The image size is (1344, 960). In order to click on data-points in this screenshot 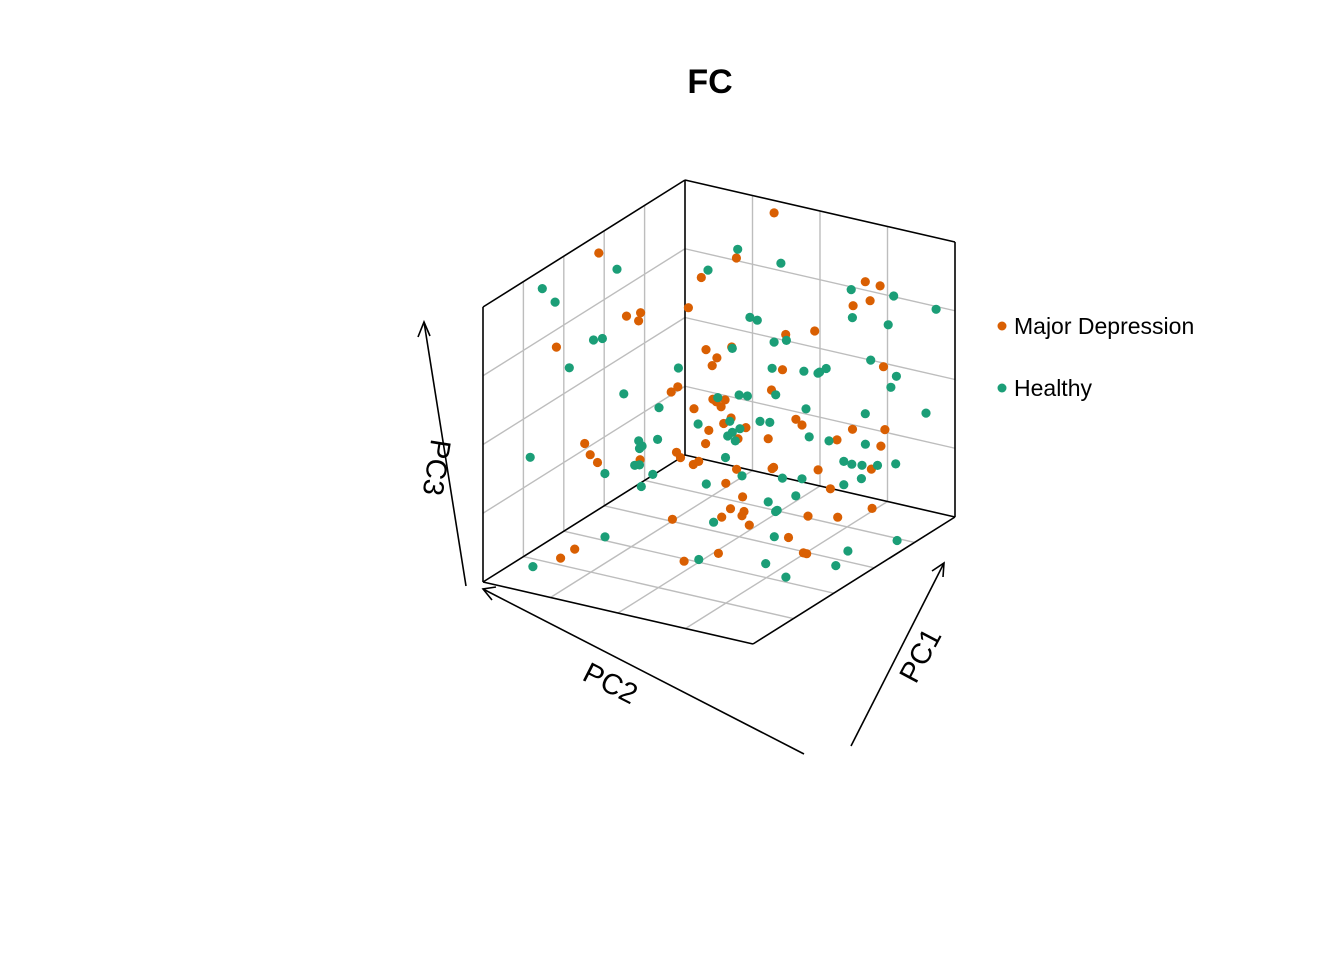, I will do `click(733, 395)`.